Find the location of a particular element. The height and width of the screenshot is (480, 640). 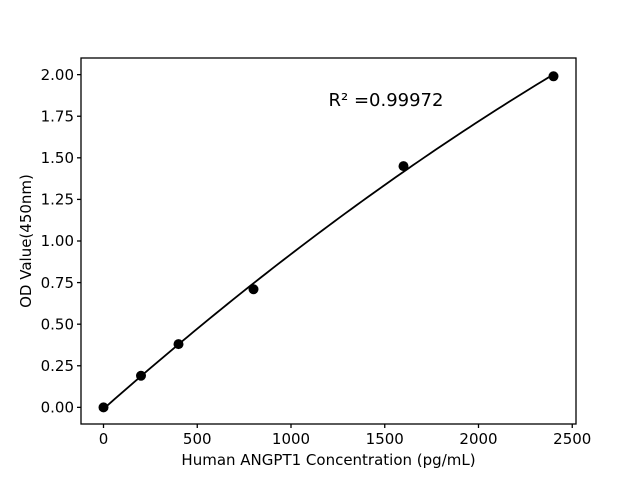

x-axis-ticks: 0 500 1000 1500 2000 2500 is located at coordinates (345, 436).